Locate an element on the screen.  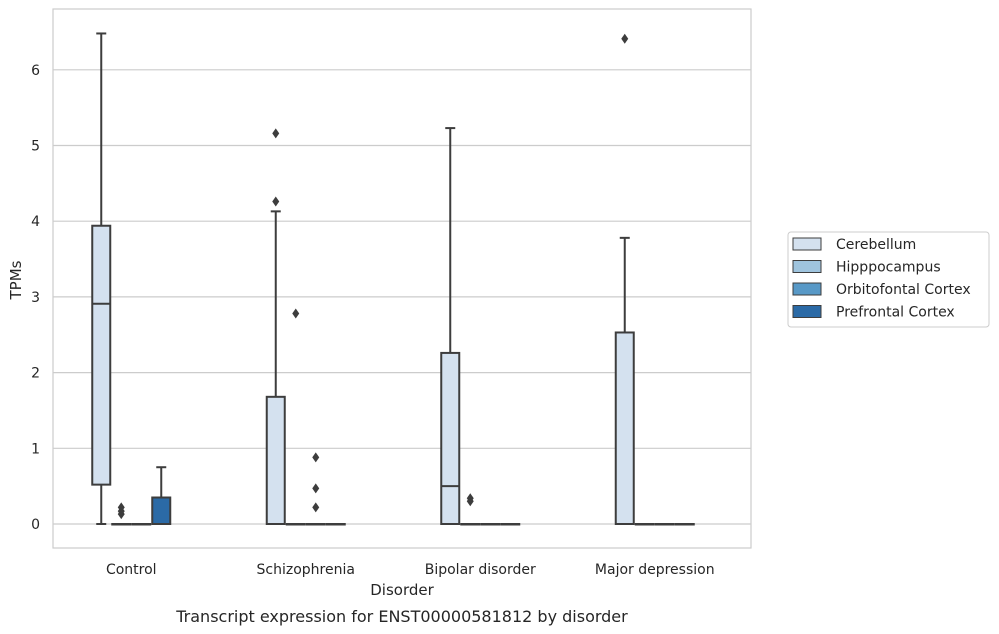
x-tick-label: Bipolar disorder is located at coordinates (480, 570).